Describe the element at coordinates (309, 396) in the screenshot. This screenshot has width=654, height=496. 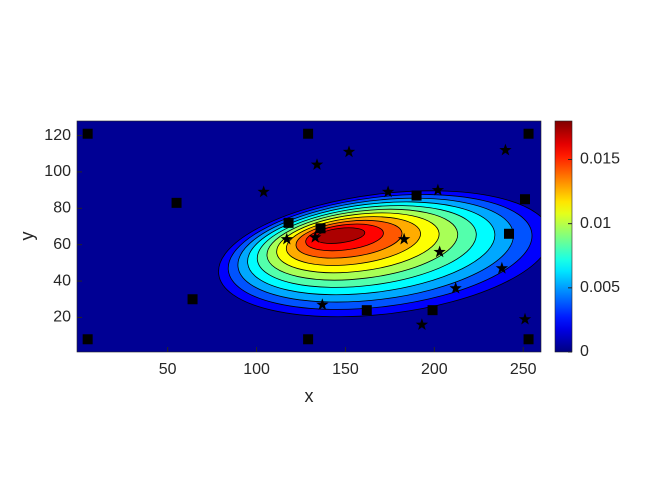
I see `x-axis-label: x` at that location.